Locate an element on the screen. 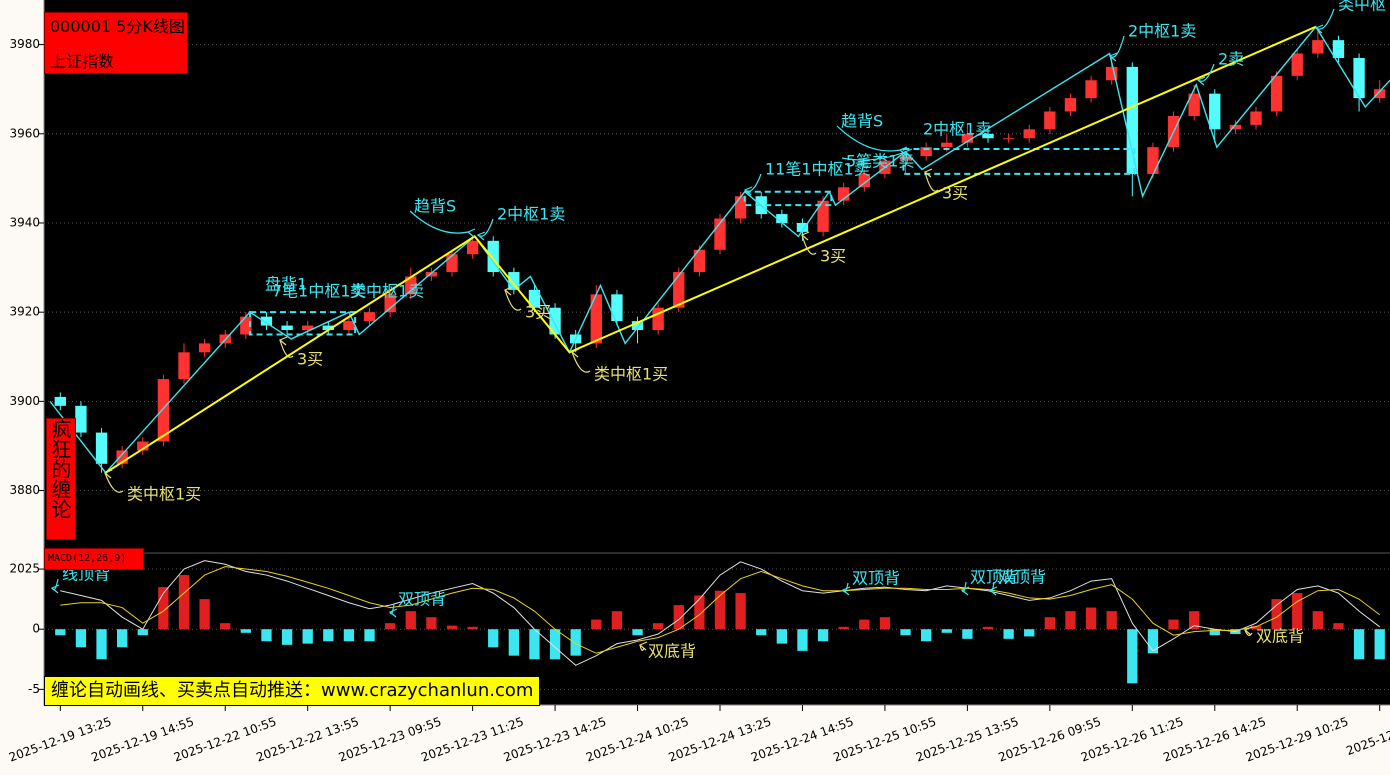 This screenshot has height=775, width=1390. annotation: 类中枢 is located at coordinates (1362, 7).